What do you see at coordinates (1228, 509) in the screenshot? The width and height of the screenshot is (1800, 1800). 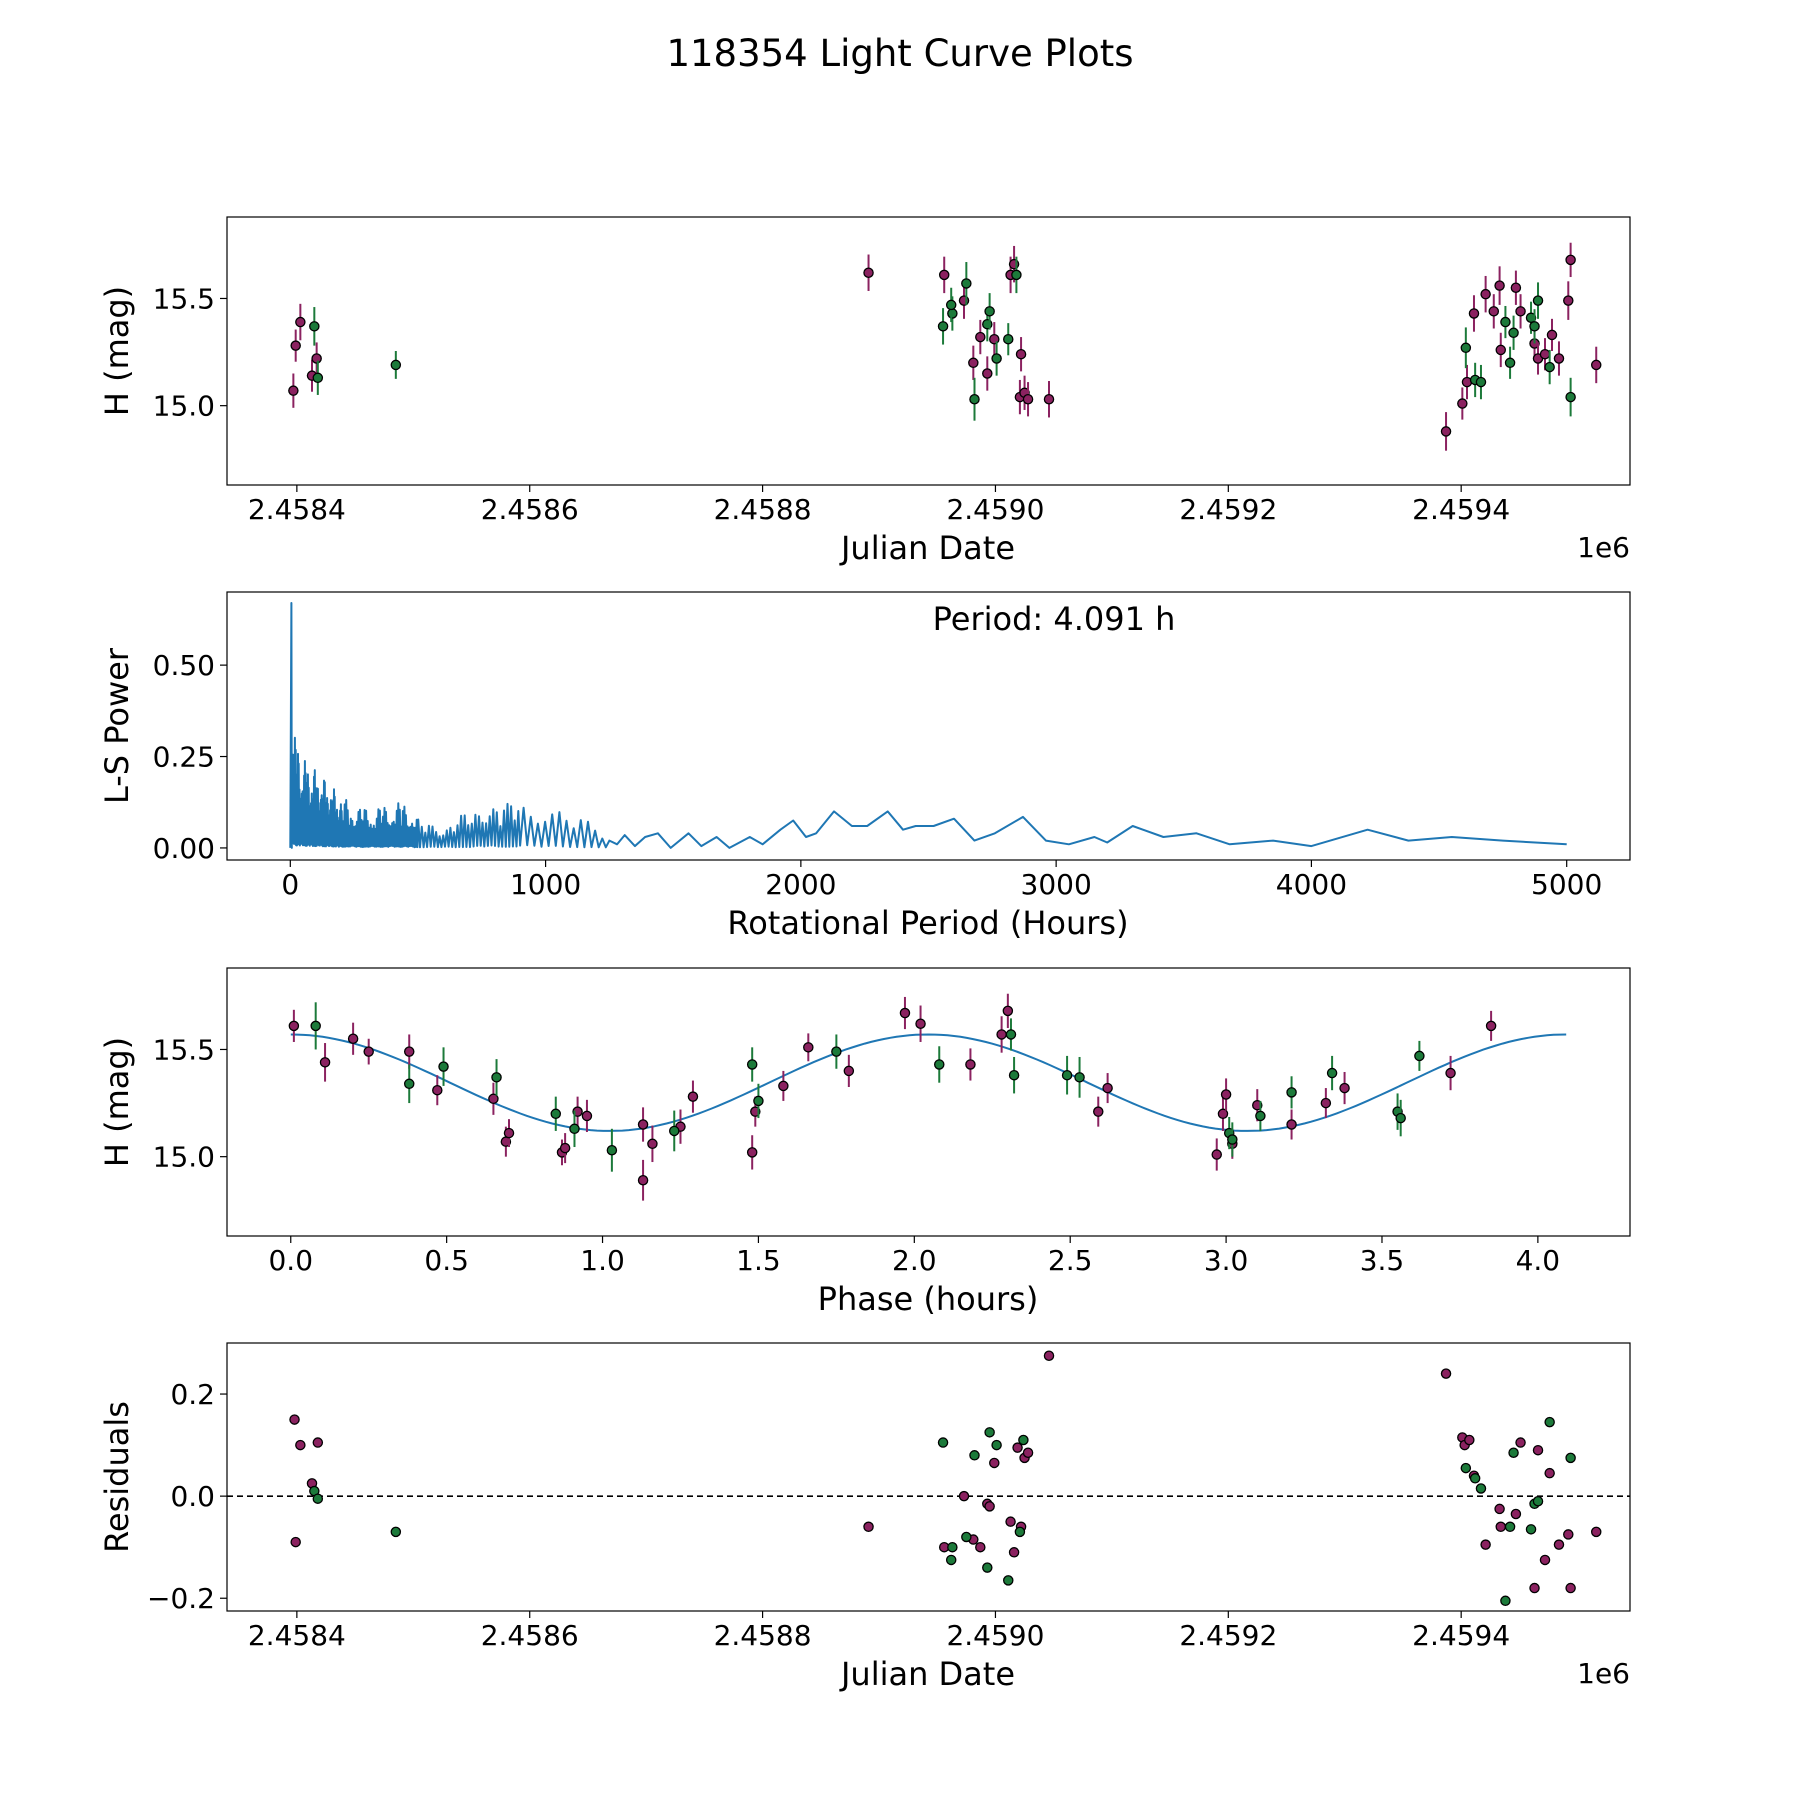 I see `lightcurve-x-tick-label: 2.4592` at bounding box center [1228, 509].